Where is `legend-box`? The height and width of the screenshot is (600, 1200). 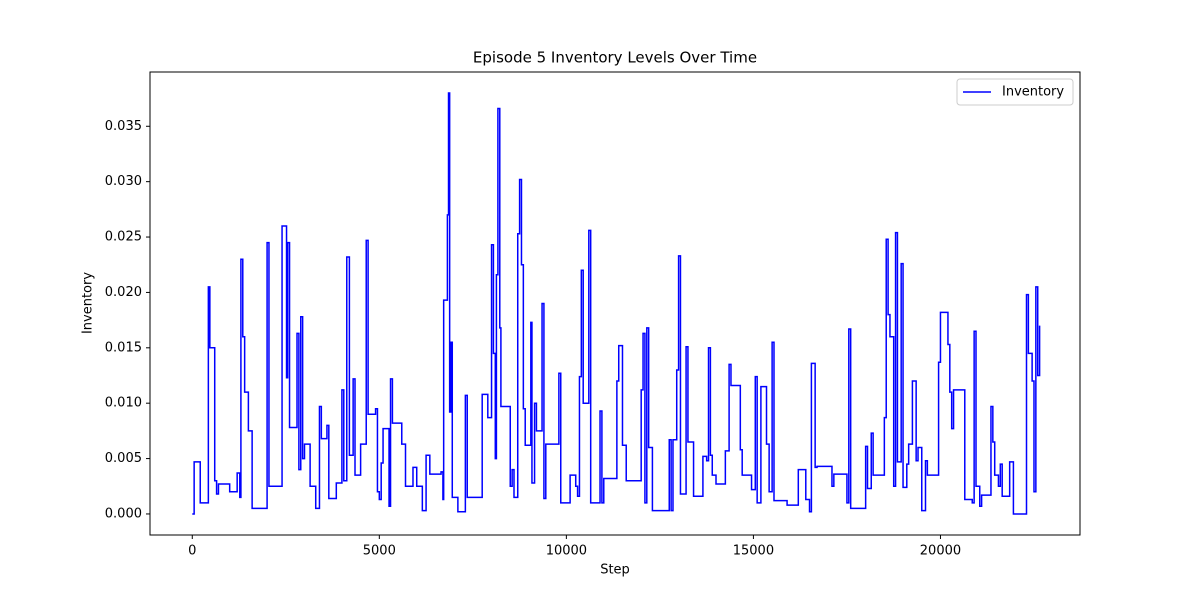 legend-box is located at coordinates (1015, 92).